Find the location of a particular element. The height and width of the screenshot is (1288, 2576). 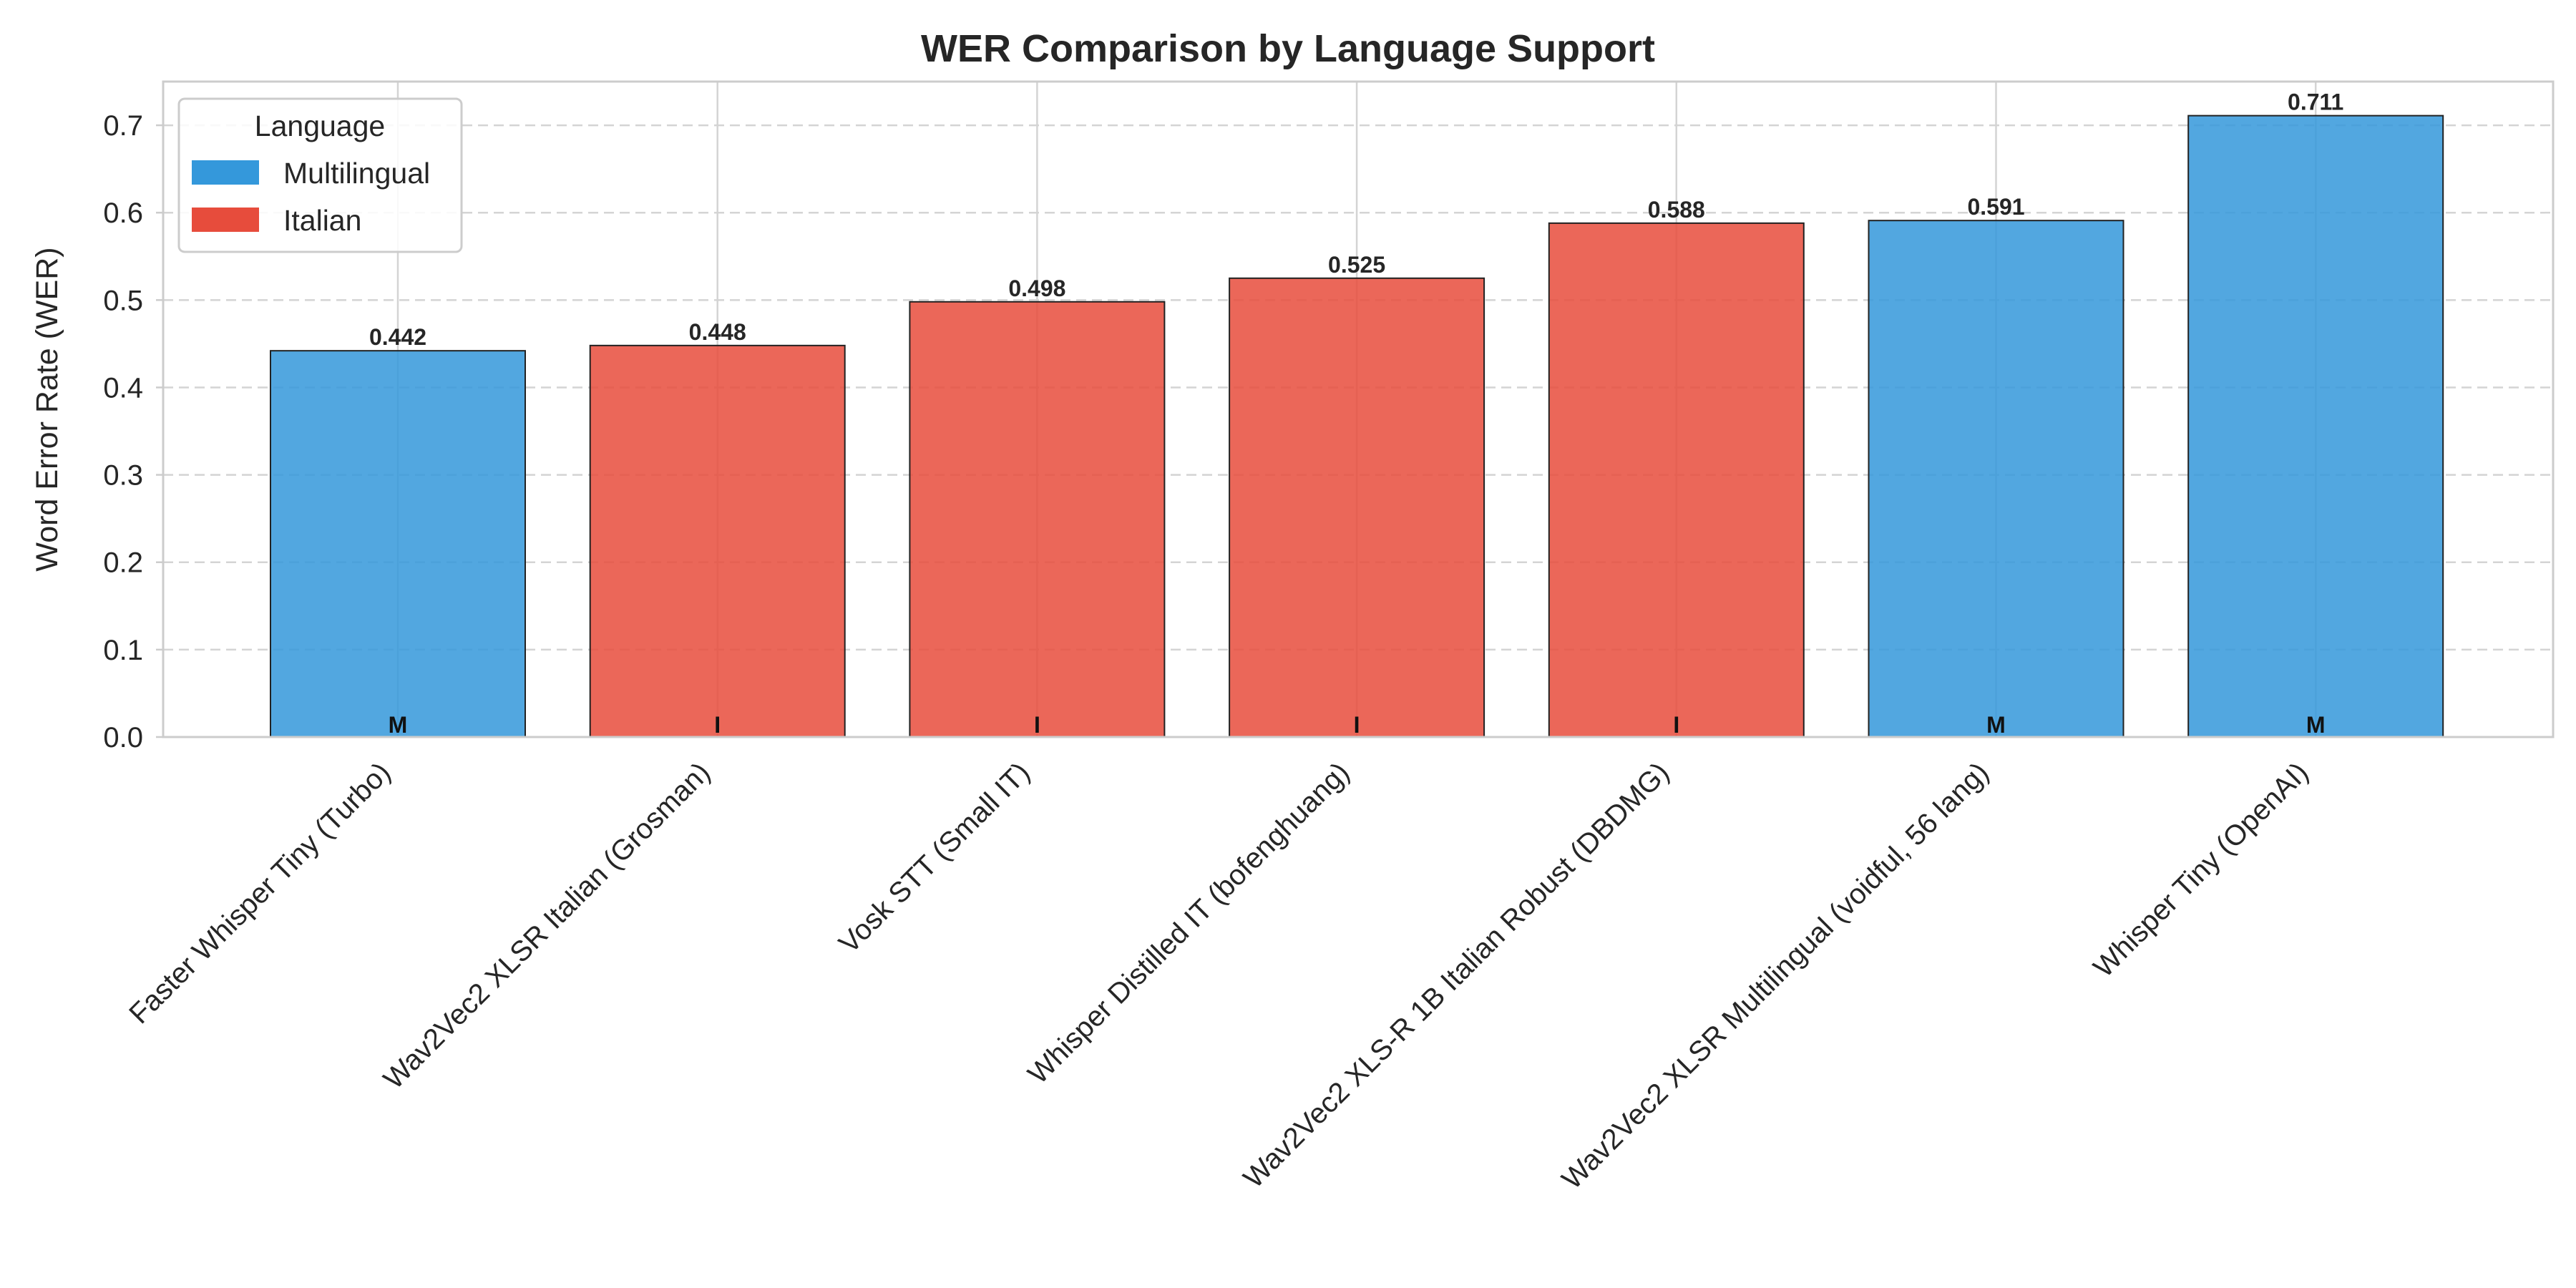

bar-value-label: 0.498 is located at coordinates (1036, 288).